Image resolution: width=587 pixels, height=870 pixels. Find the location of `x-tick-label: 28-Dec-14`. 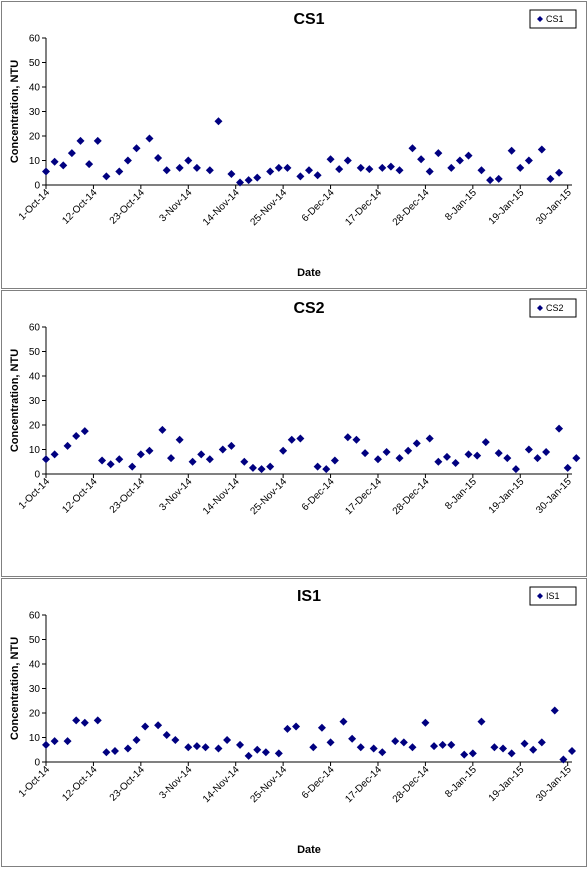

x-tick-label: 28-Dec-14 is located at coordinates (411, 496).